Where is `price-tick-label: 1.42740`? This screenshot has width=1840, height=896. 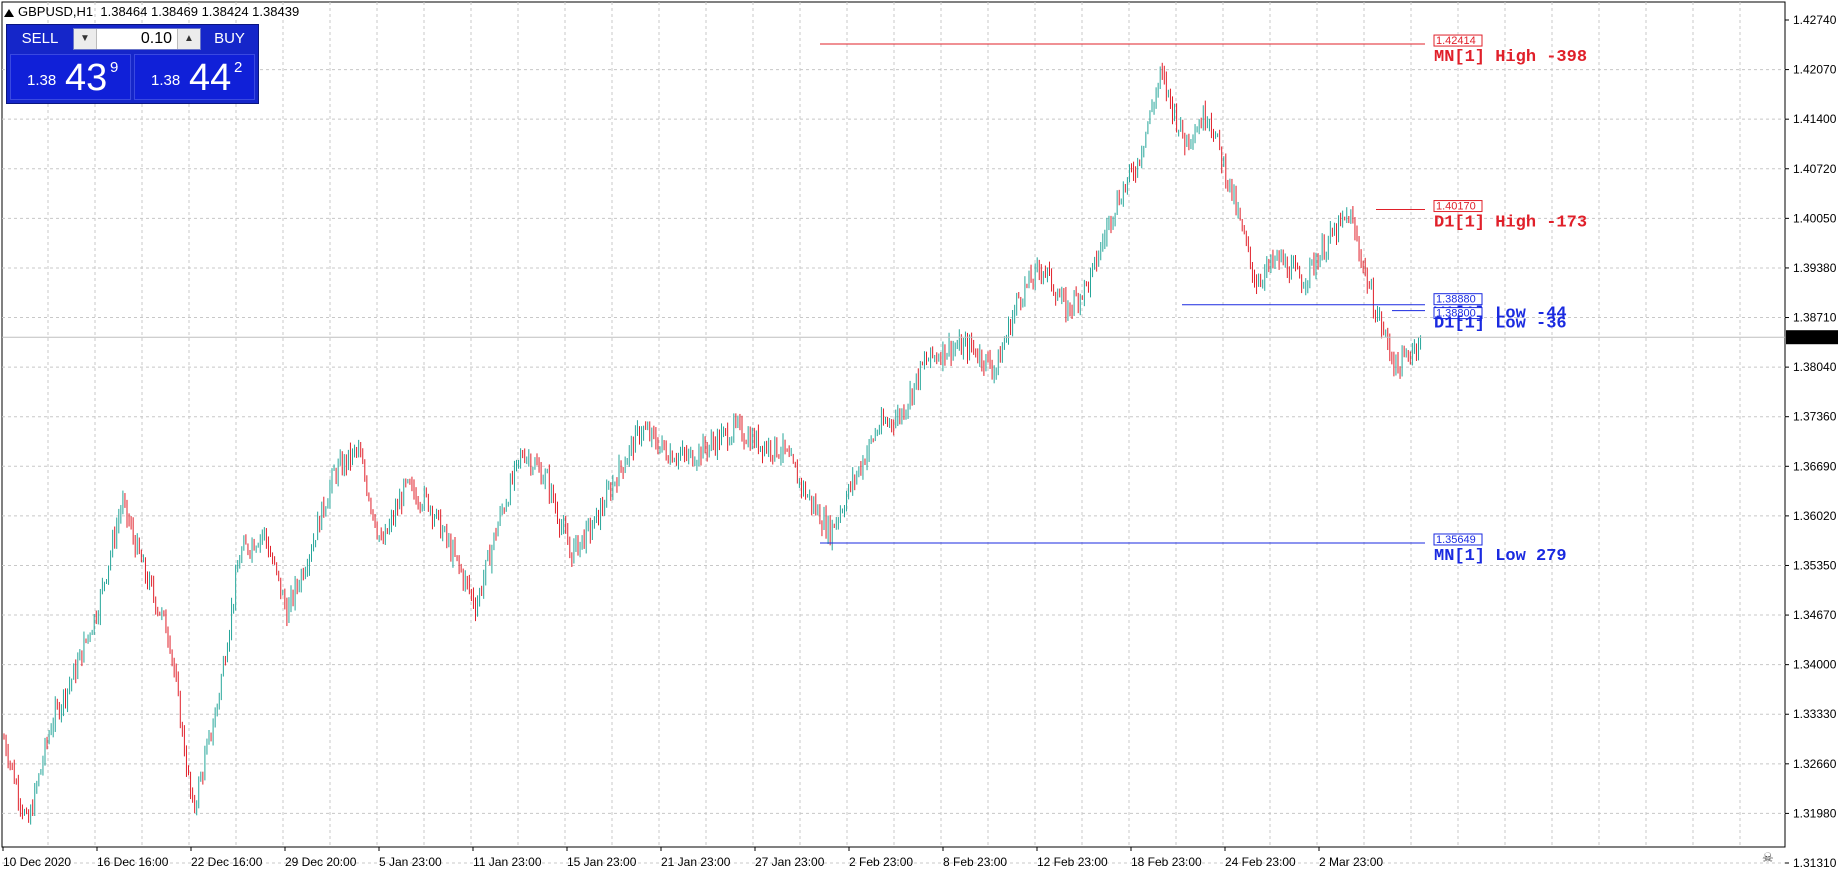
price-tick-label: 1.42740 is located at coordinates (1815, 20).